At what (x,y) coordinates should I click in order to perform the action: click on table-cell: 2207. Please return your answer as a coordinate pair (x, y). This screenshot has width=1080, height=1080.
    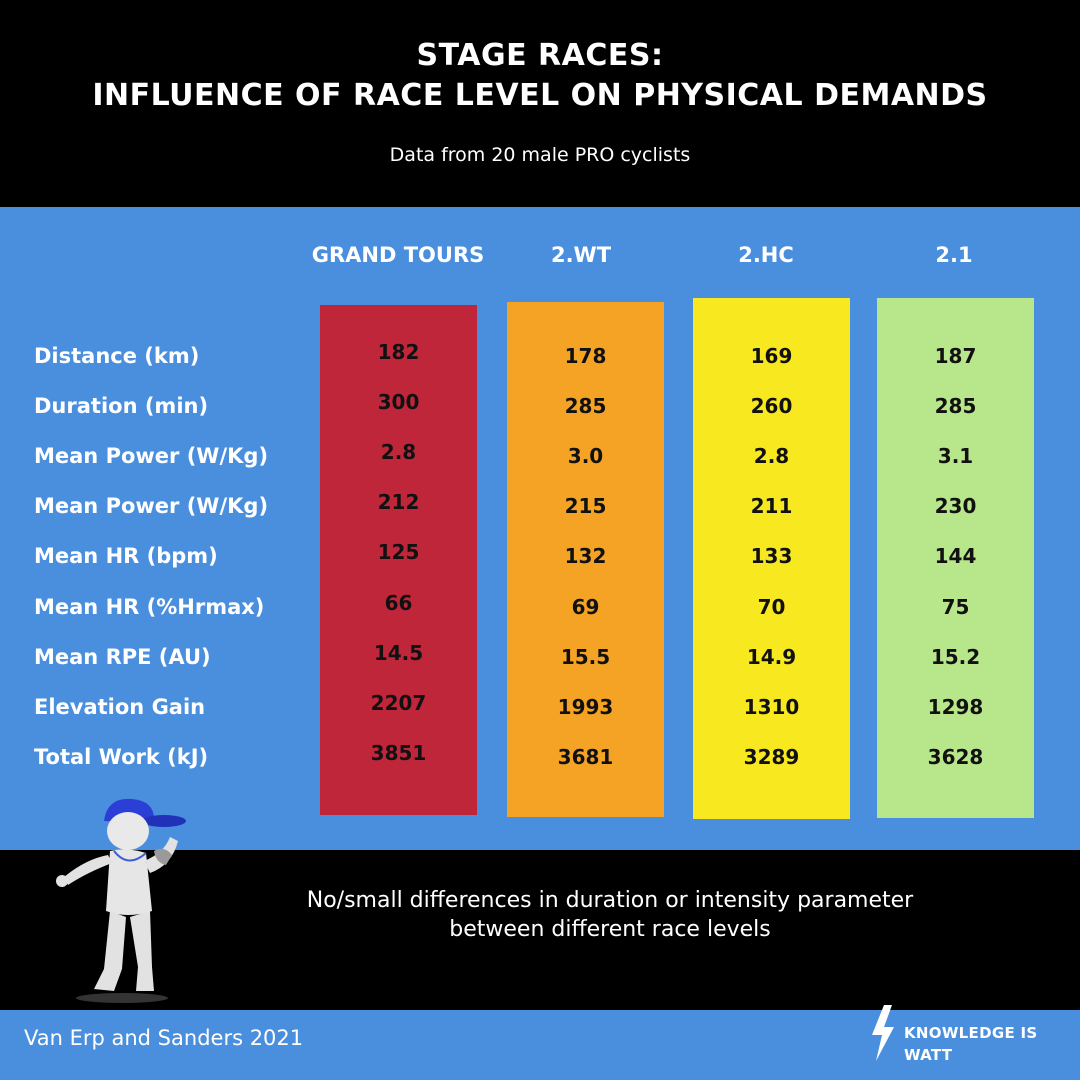
    Looking at the image, I should click on (398, 702).